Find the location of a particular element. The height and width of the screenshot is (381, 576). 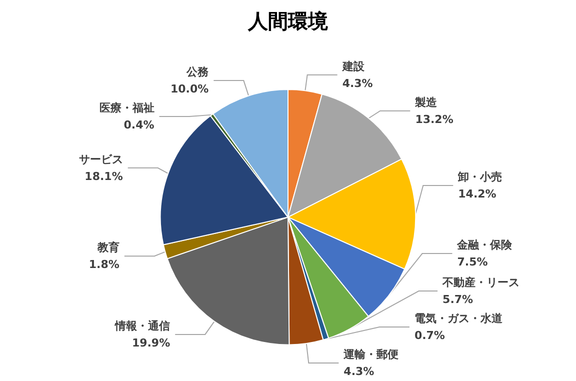

slice-label: 医療・福祉 is located at coordinates (126, 108).